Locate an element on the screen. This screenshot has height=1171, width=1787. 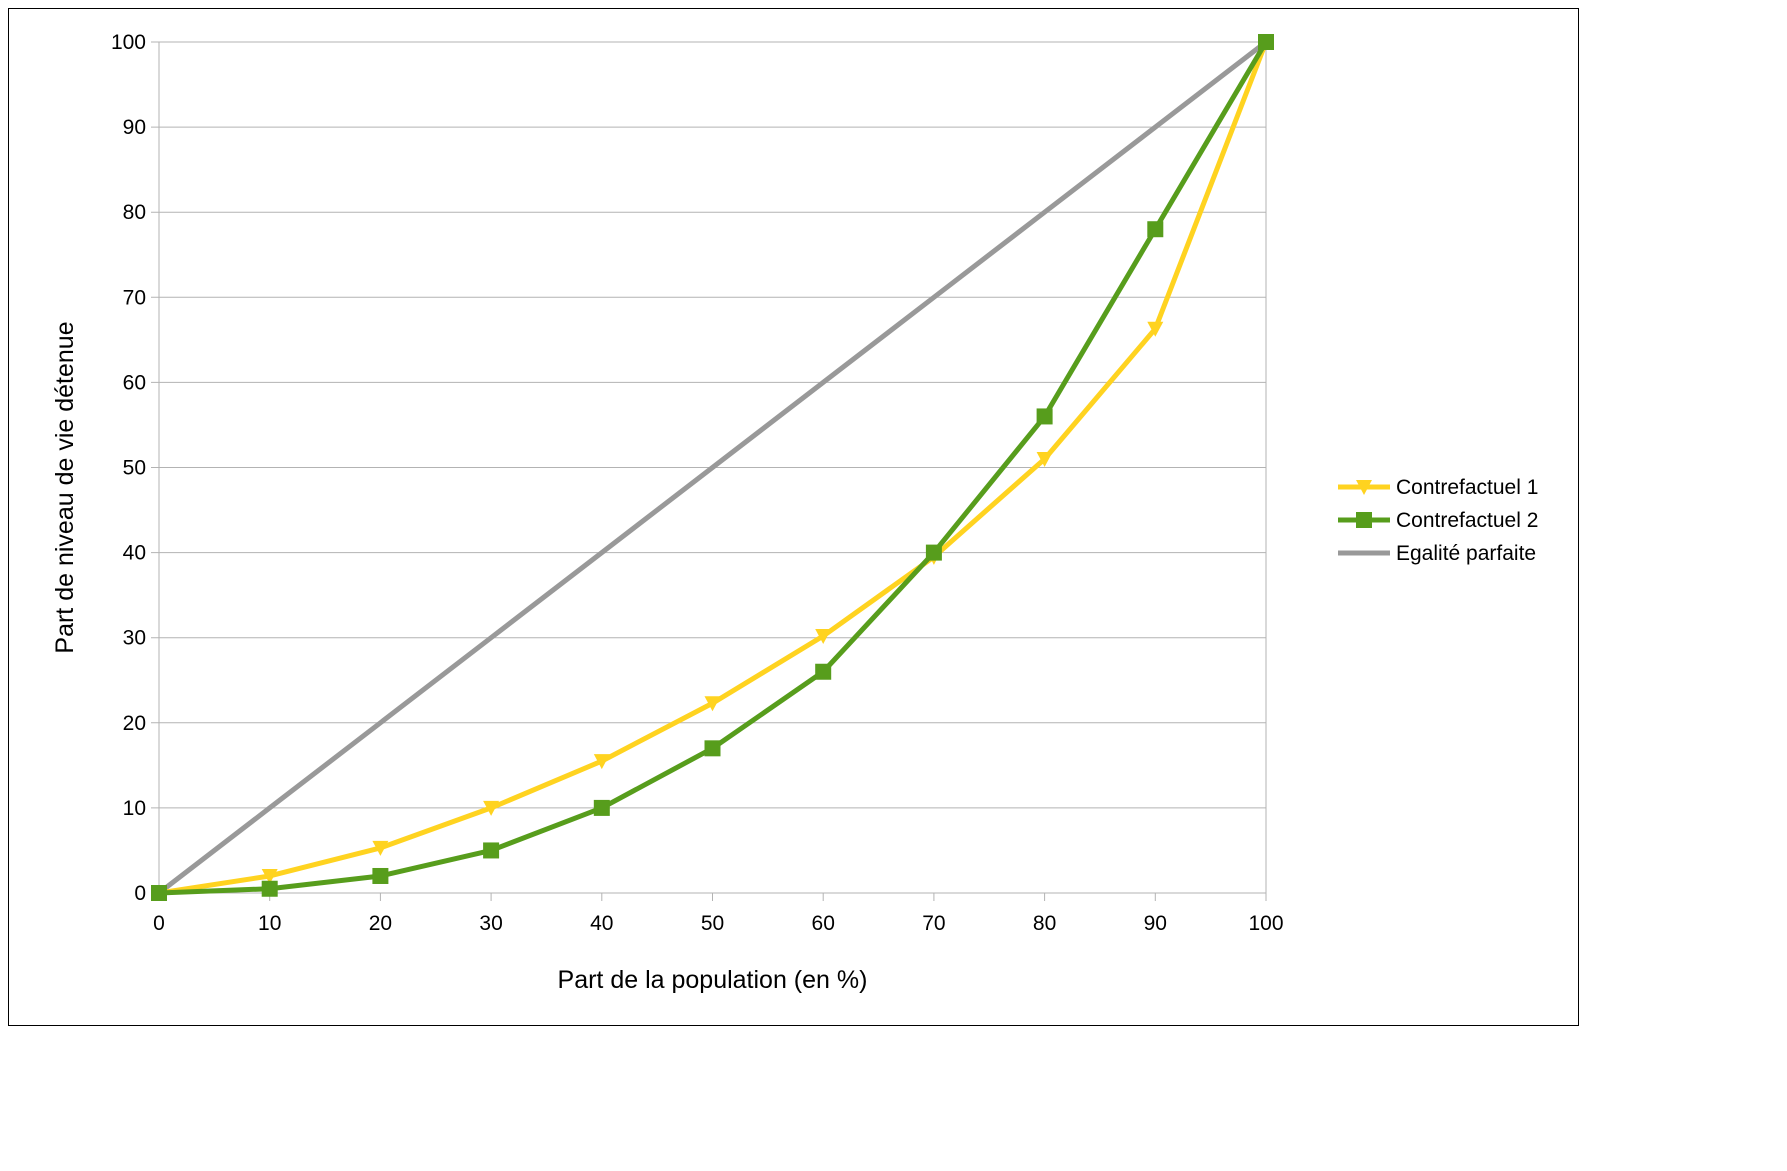
x-tick-label: 50 is located at coordinates (712, 923).